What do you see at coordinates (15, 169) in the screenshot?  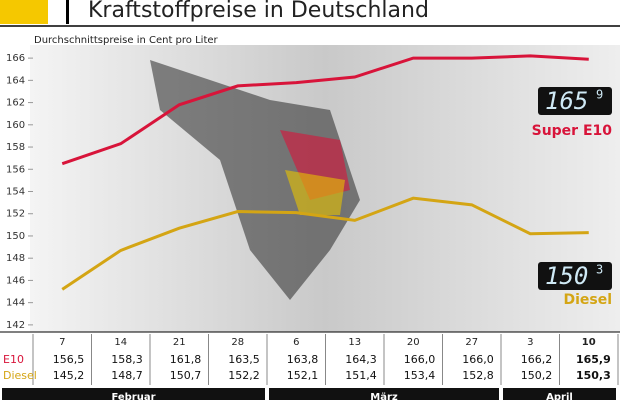 I see `y-tick-label: 156` at bounding box center [15, 169].